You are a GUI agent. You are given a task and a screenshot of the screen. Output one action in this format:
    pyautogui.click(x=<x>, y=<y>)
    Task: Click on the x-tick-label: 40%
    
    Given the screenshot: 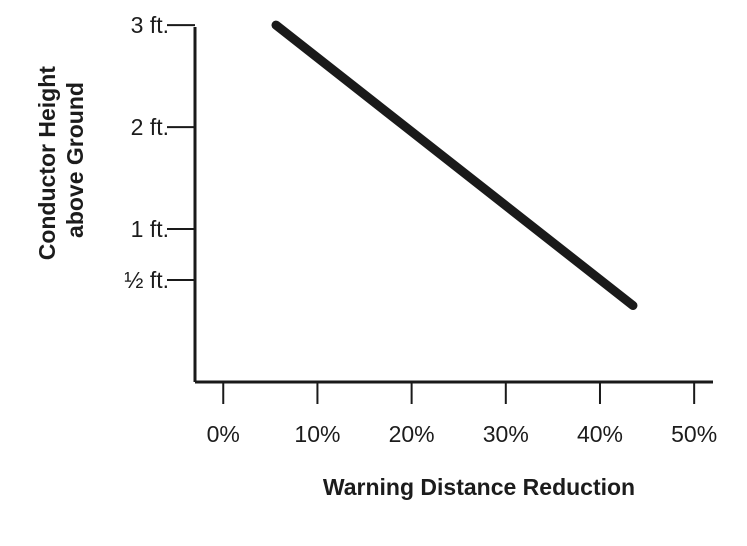 What is the action you would take?
    pyautogui.click(x=600, y=434)
    